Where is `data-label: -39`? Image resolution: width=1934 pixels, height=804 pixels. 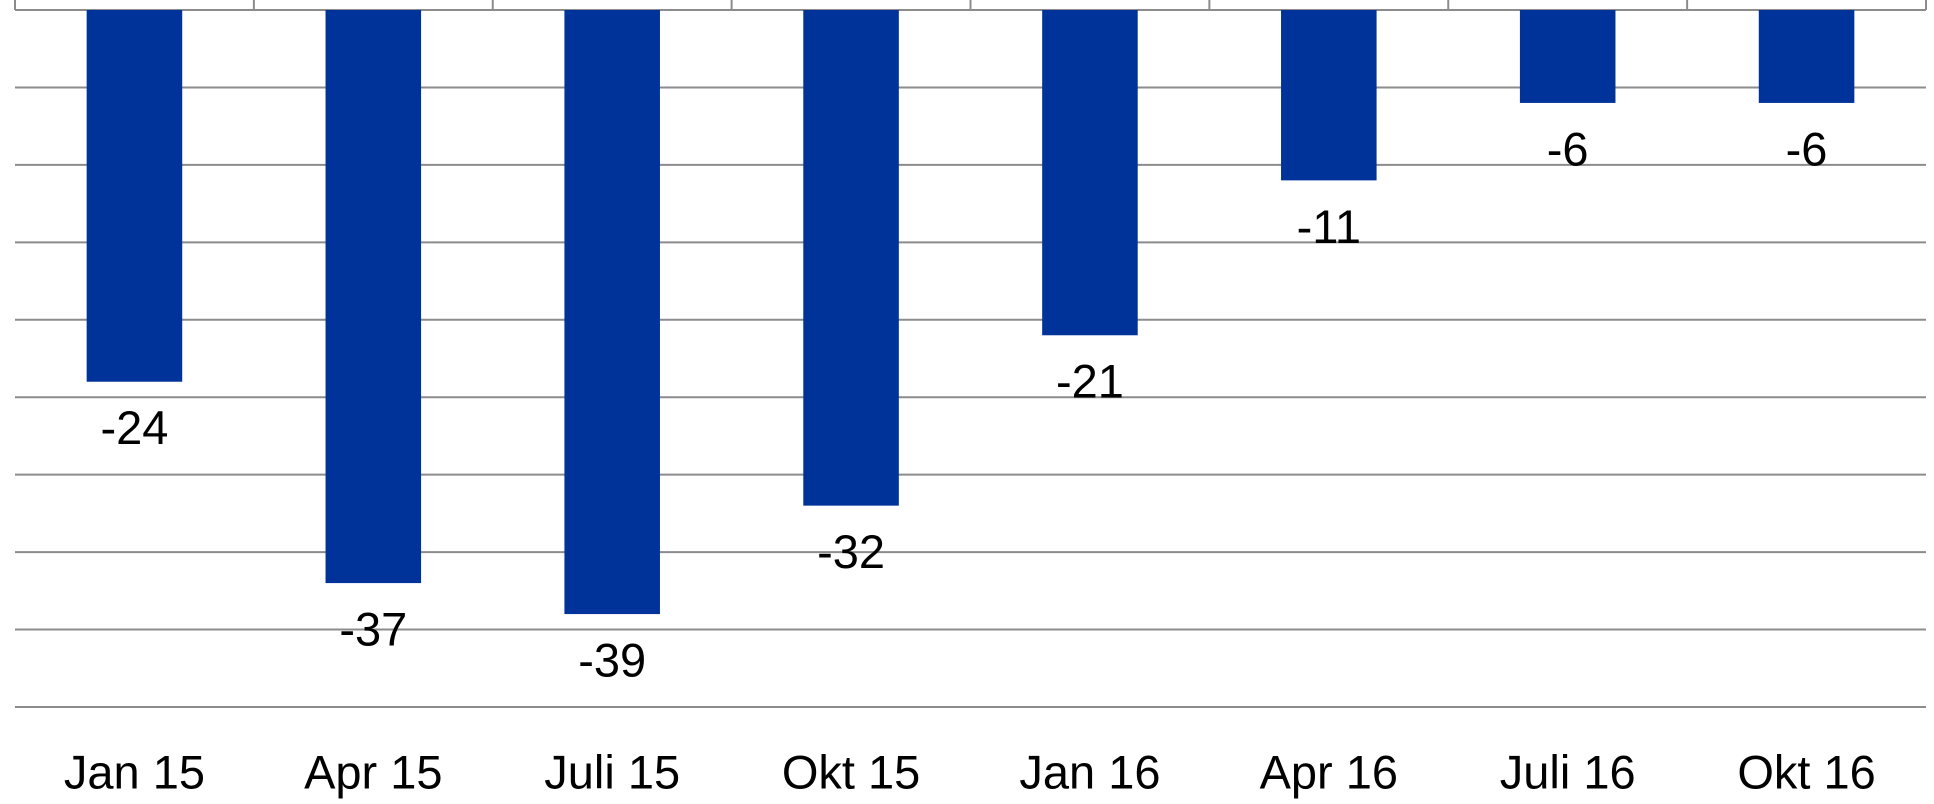 data-label: -39 is located at coordinates (612, 659).